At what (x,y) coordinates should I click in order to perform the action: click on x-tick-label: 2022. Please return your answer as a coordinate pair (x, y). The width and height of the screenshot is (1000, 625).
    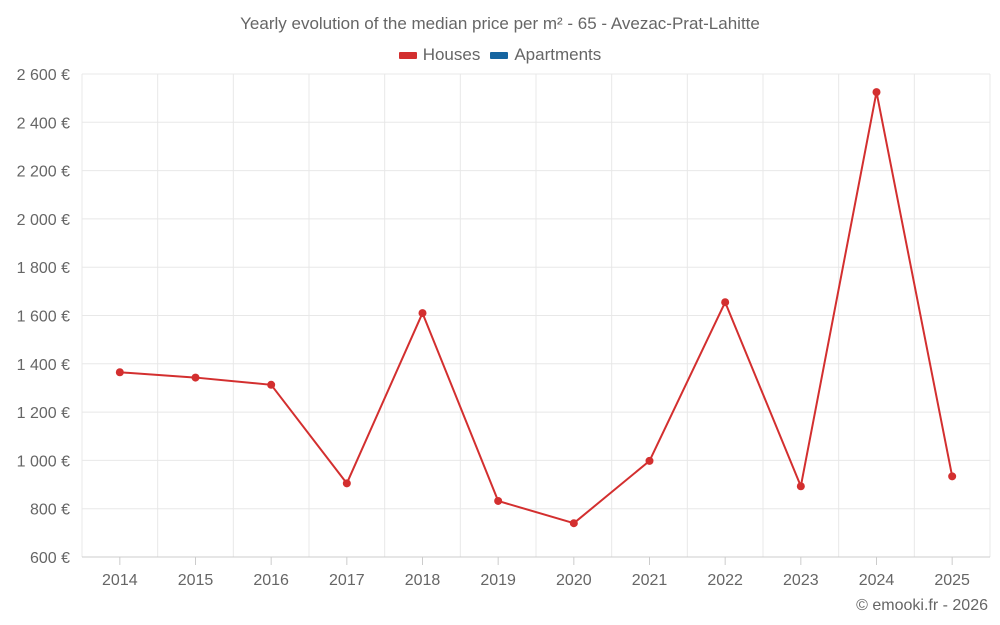
    Looking at the image, I should click on (725, 580).